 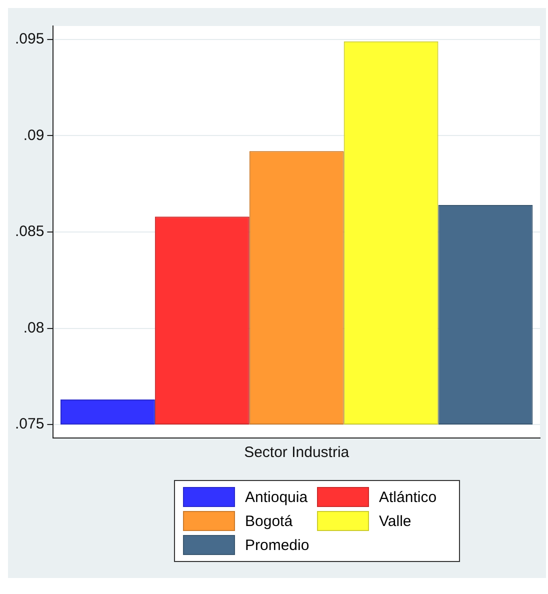 What do you see at coordinates (33, 327) in the screenshot?
I see `y-tick-label: .08` at bounding box center [33, 327].